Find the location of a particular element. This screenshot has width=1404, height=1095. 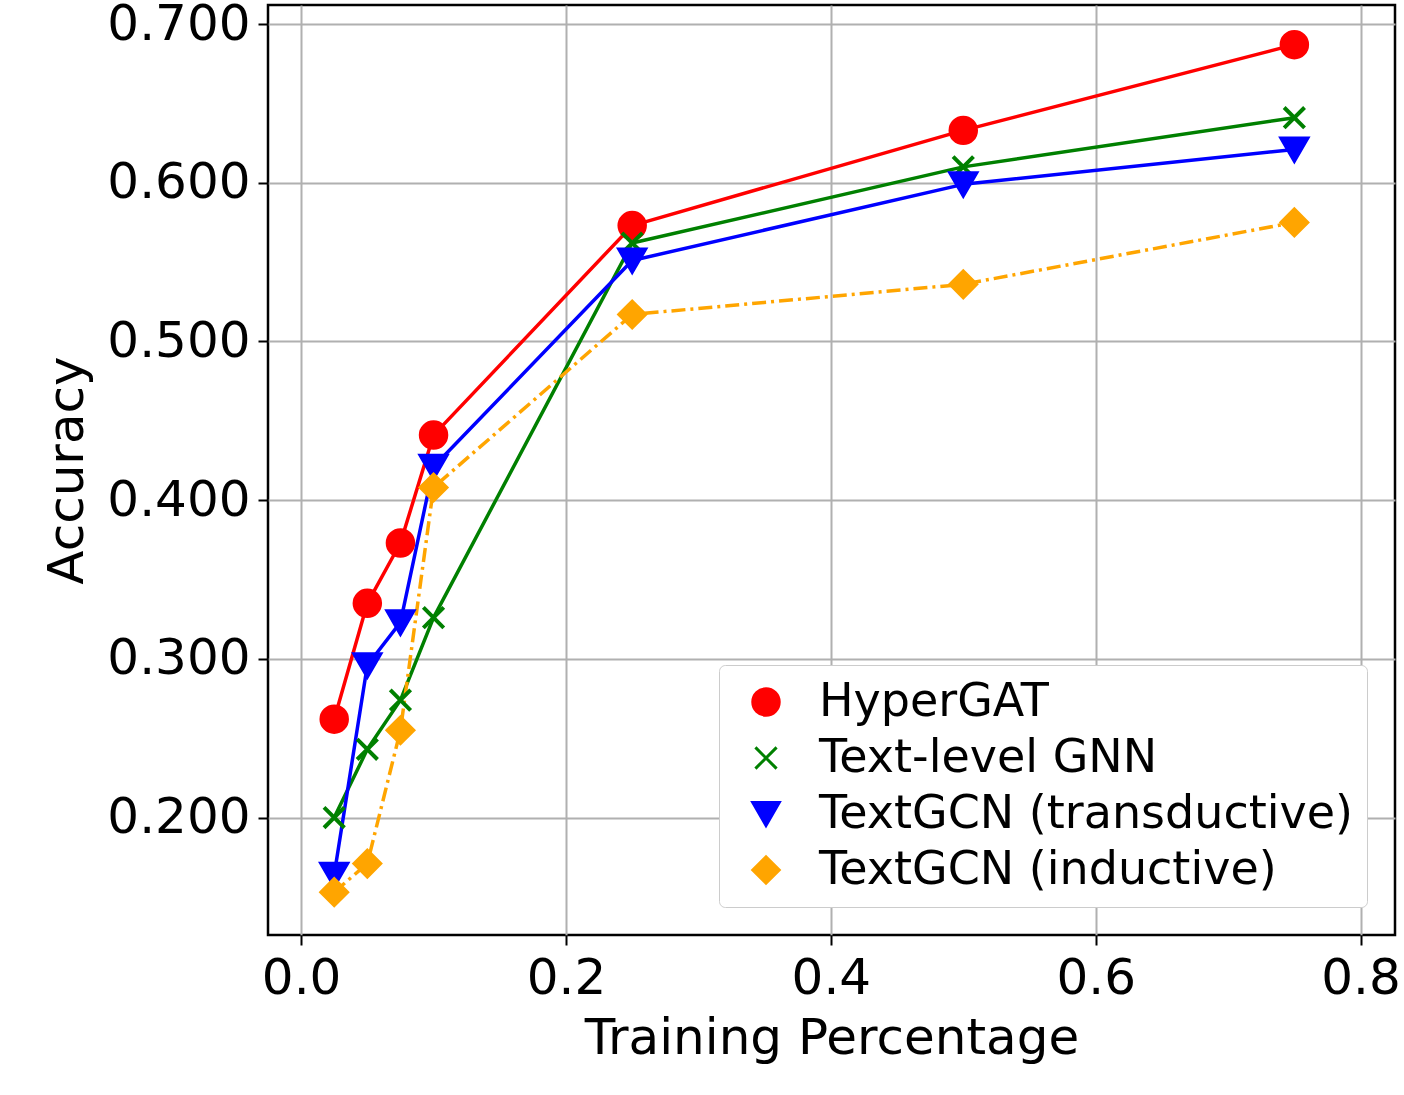

x-tick-label: 0.6 is located at coordinates (1096, 976).